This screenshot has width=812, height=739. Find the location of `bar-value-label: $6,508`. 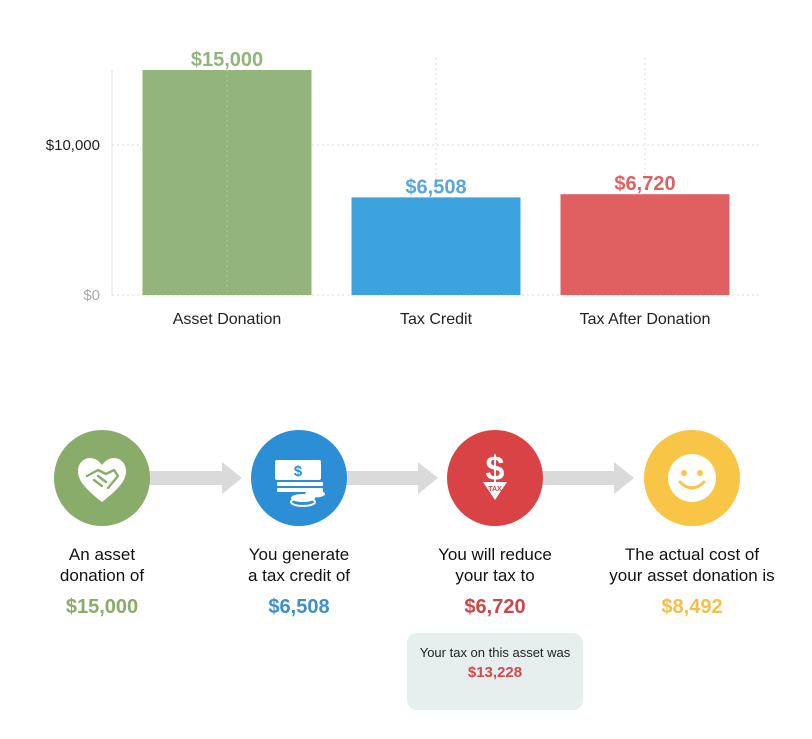

bar-value-label: $6,508 is located at coordinates (435, 187).